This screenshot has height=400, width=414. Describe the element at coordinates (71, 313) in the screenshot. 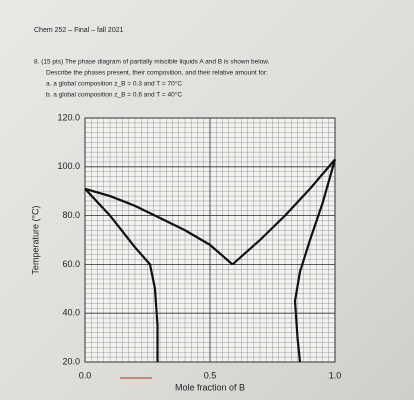

I see `y-tick-label: 40.0` at that location.